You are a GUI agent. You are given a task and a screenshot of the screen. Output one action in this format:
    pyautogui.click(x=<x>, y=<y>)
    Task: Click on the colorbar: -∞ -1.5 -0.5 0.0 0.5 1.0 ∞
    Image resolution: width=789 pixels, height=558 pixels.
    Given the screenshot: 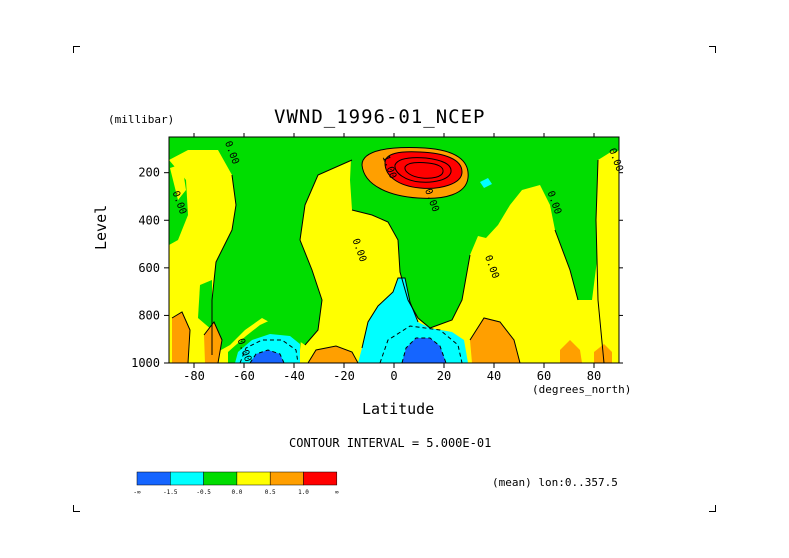 What is the action you would take?
    pyautogui.click(x=236, y=483)
    